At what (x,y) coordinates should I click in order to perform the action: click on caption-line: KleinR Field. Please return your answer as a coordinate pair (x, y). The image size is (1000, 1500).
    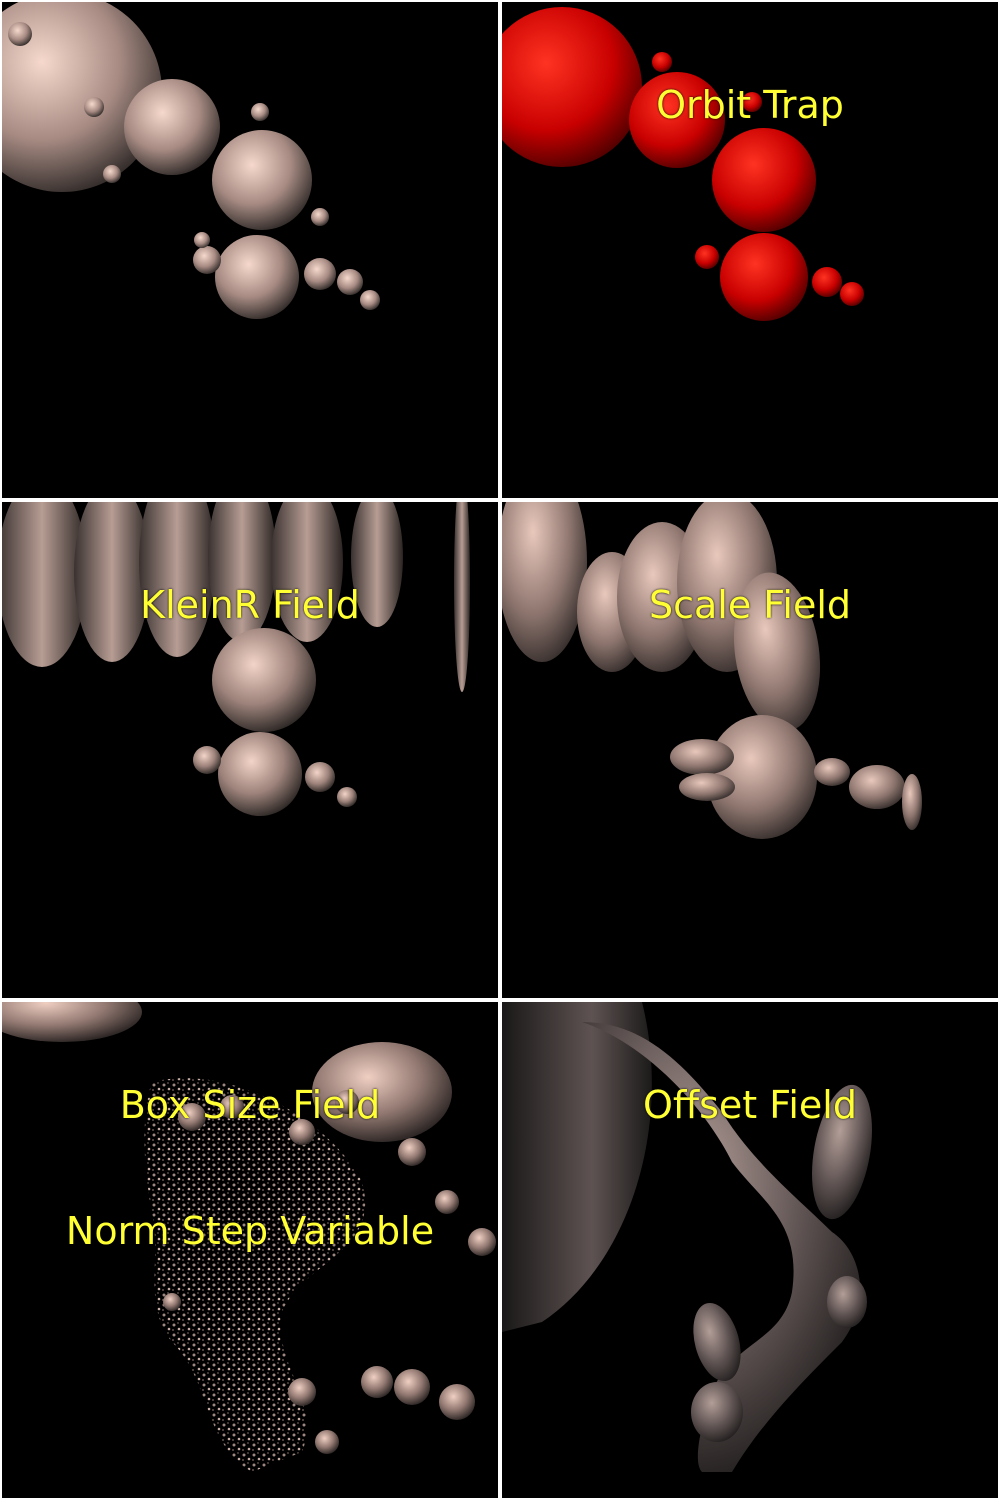
    Looking at the image, I should click on (250, 605).